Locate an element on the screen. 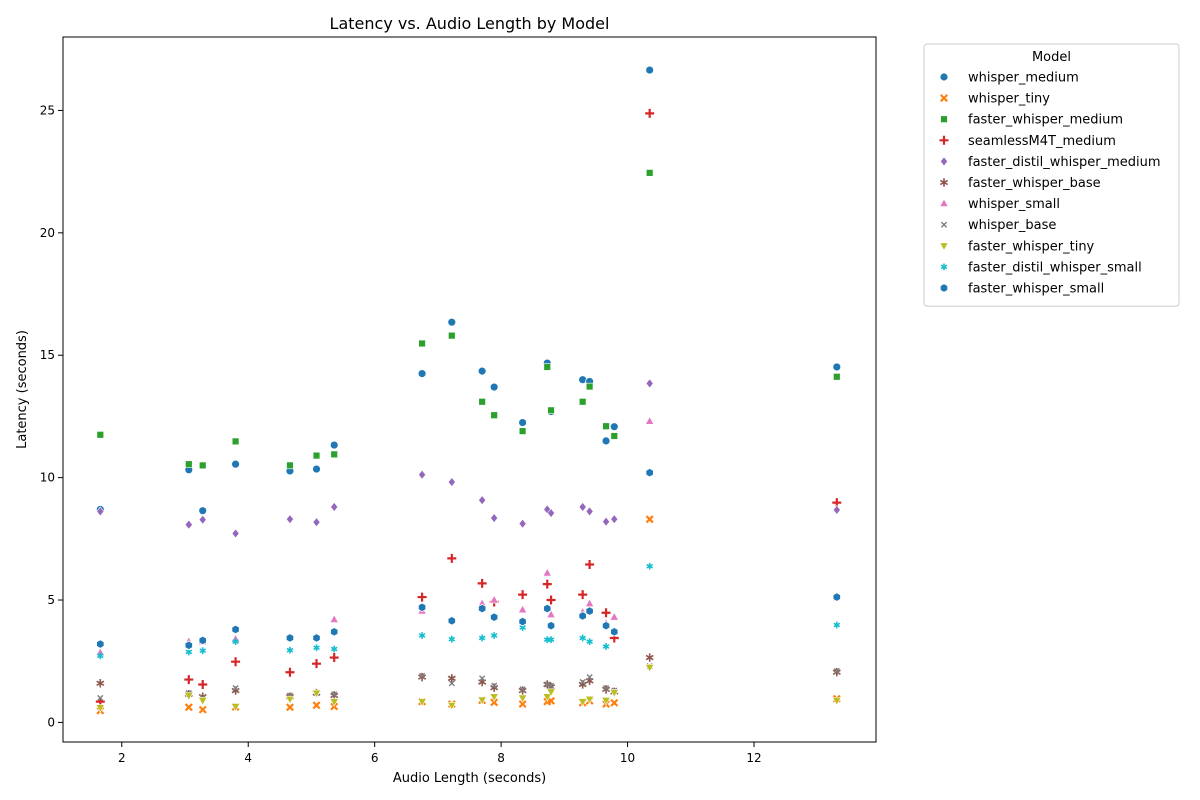  legend-title: Model is located at coordinates (1051, 57).